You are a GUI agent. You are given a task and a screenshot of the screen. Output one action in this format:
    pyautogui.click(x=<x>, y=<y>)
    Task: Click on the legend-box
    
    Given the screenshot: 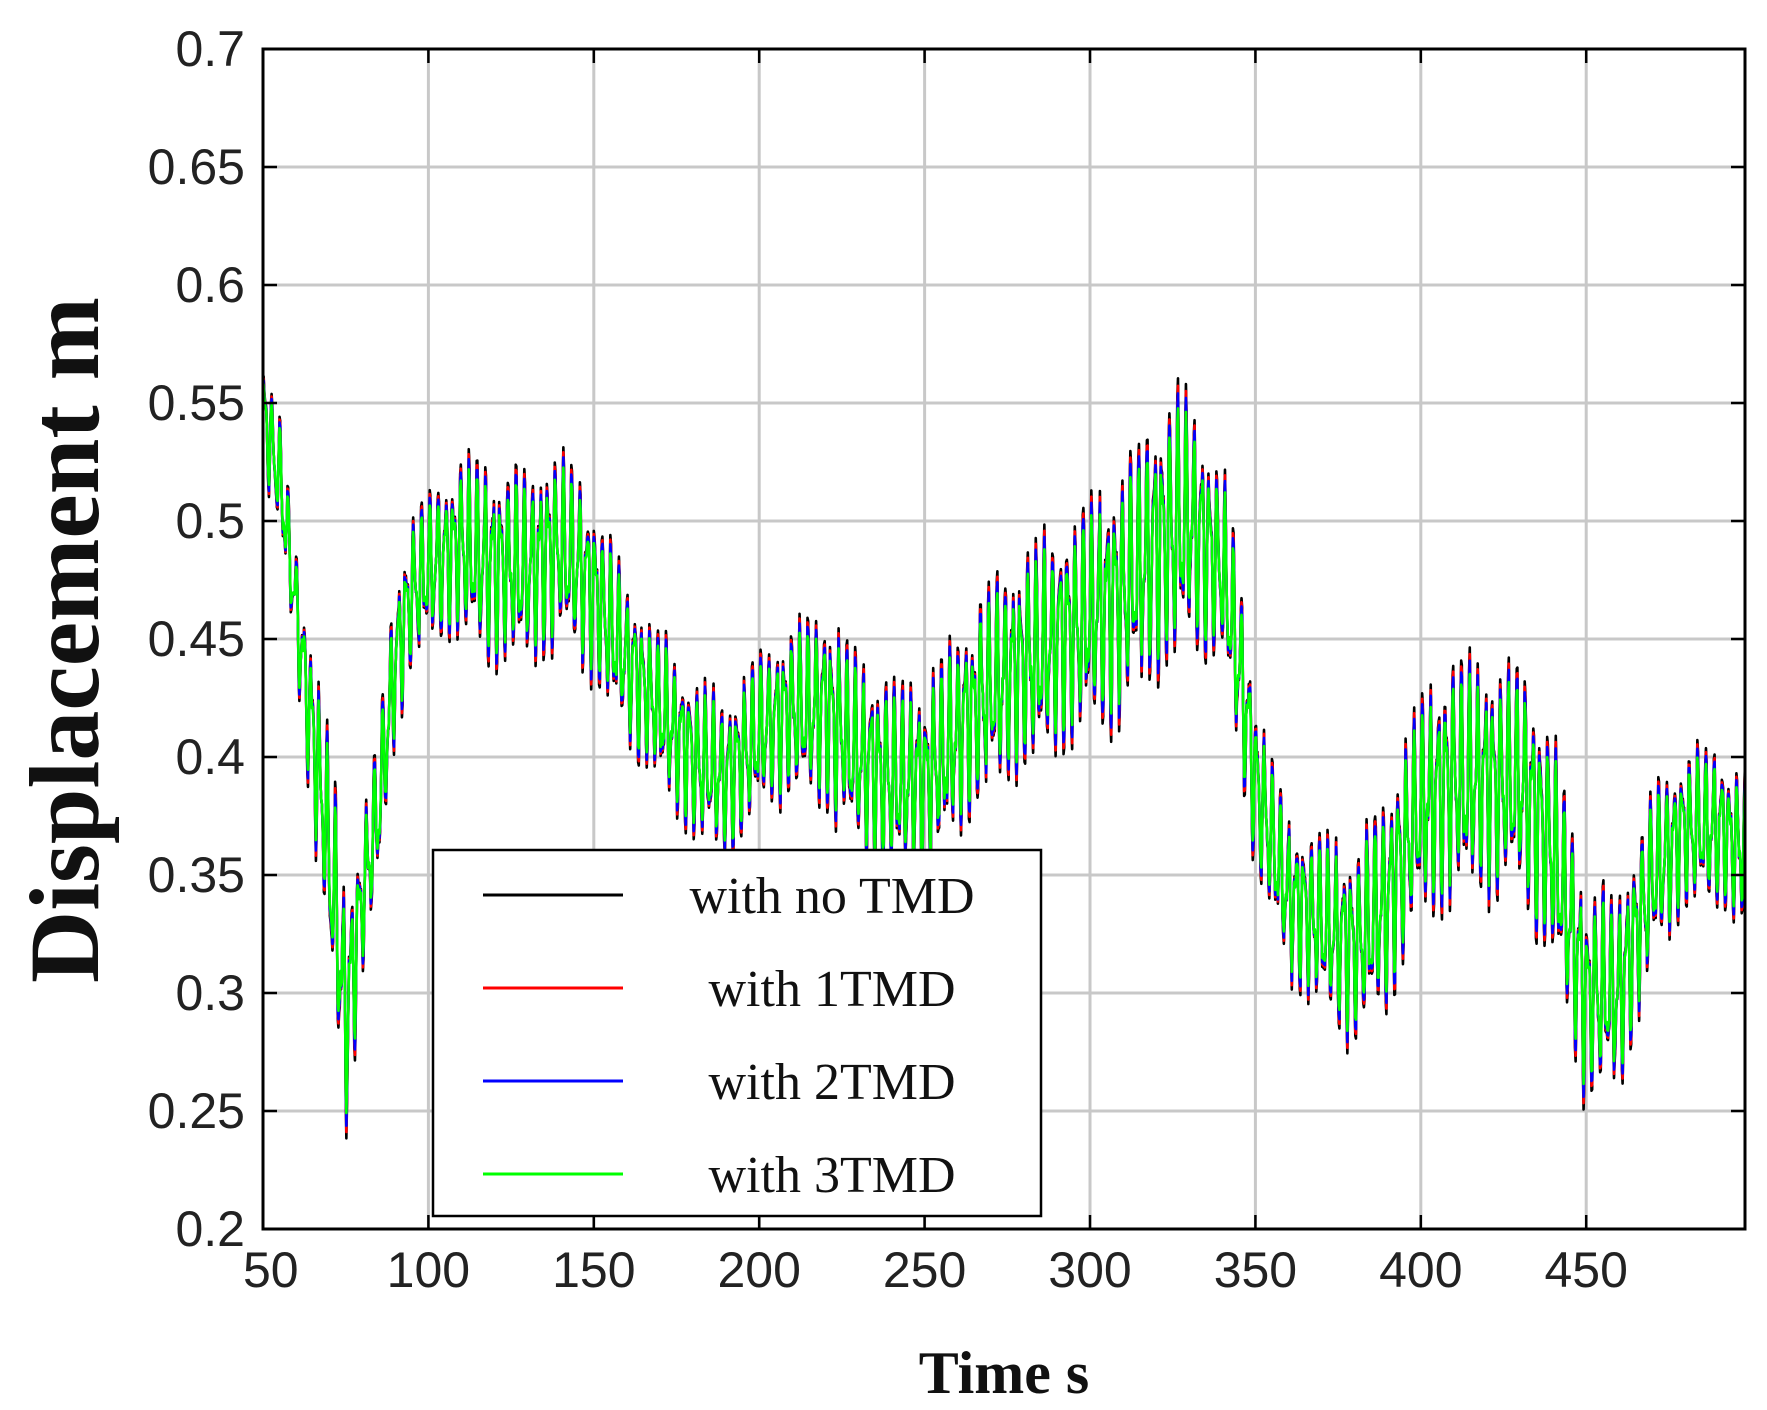 What is the action you would take?
    pyautogui.click(x=737, y=1033)
    